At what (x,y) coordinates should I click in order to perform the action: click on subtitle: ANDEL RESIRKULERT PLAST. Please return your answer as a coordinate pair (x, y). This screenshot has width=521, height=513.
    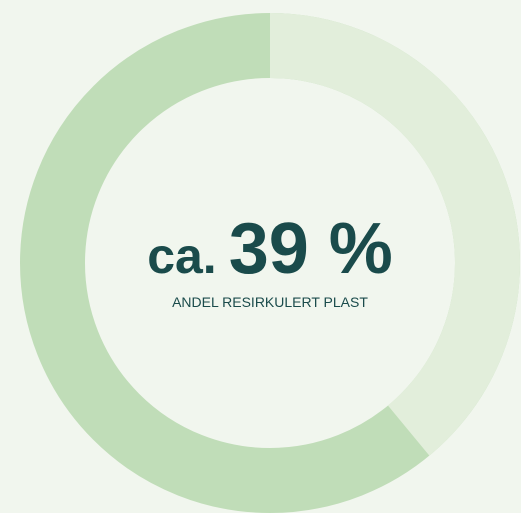
    Looking at the image, I should click on (270, 302).